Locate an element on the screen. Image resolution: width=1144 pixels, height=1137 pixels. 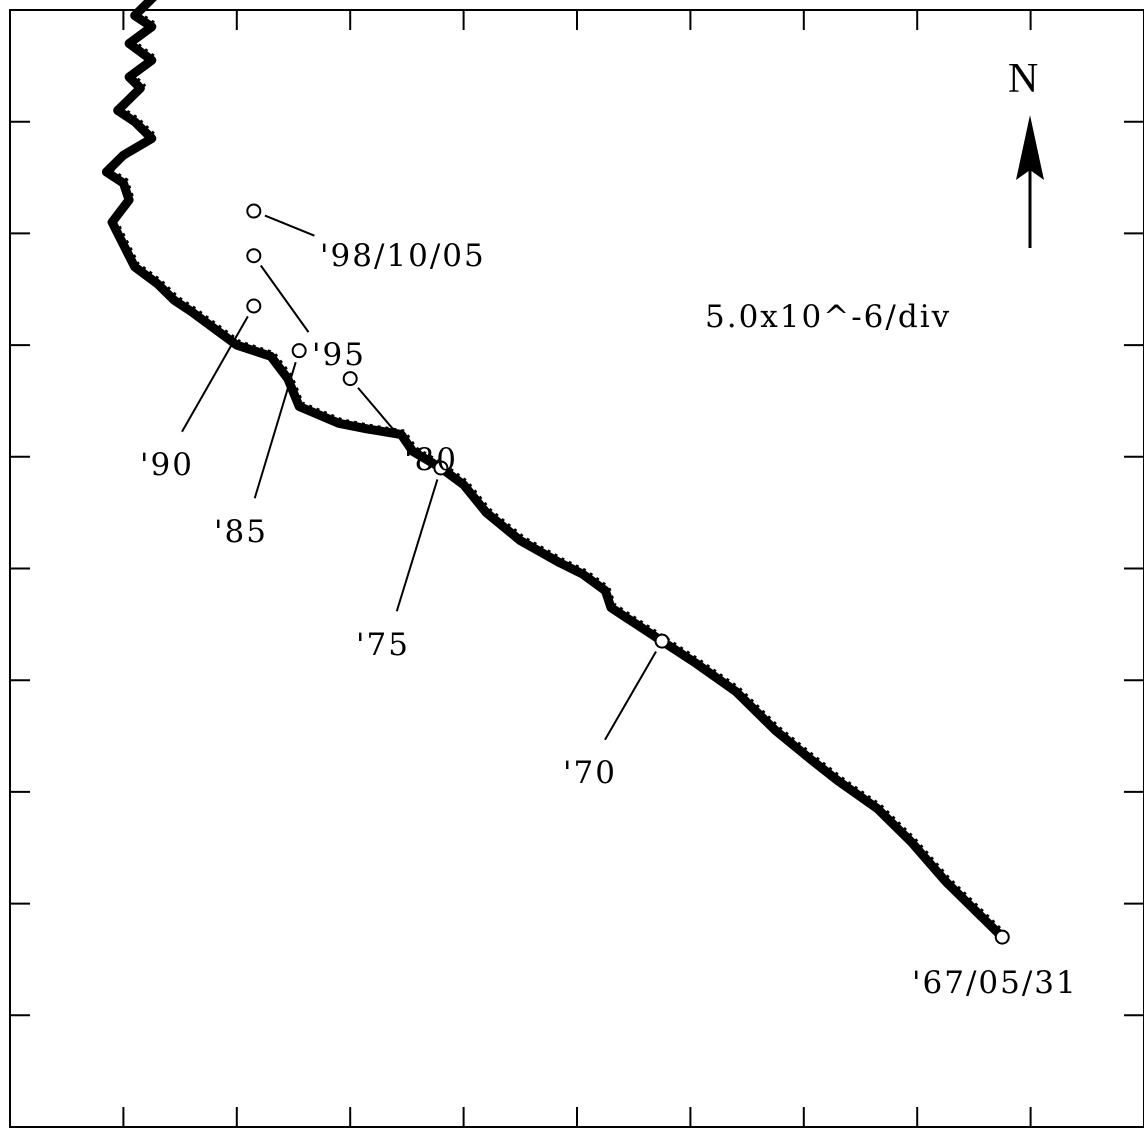
marker-label-1975: '75 is located at coordinates (383, 645).